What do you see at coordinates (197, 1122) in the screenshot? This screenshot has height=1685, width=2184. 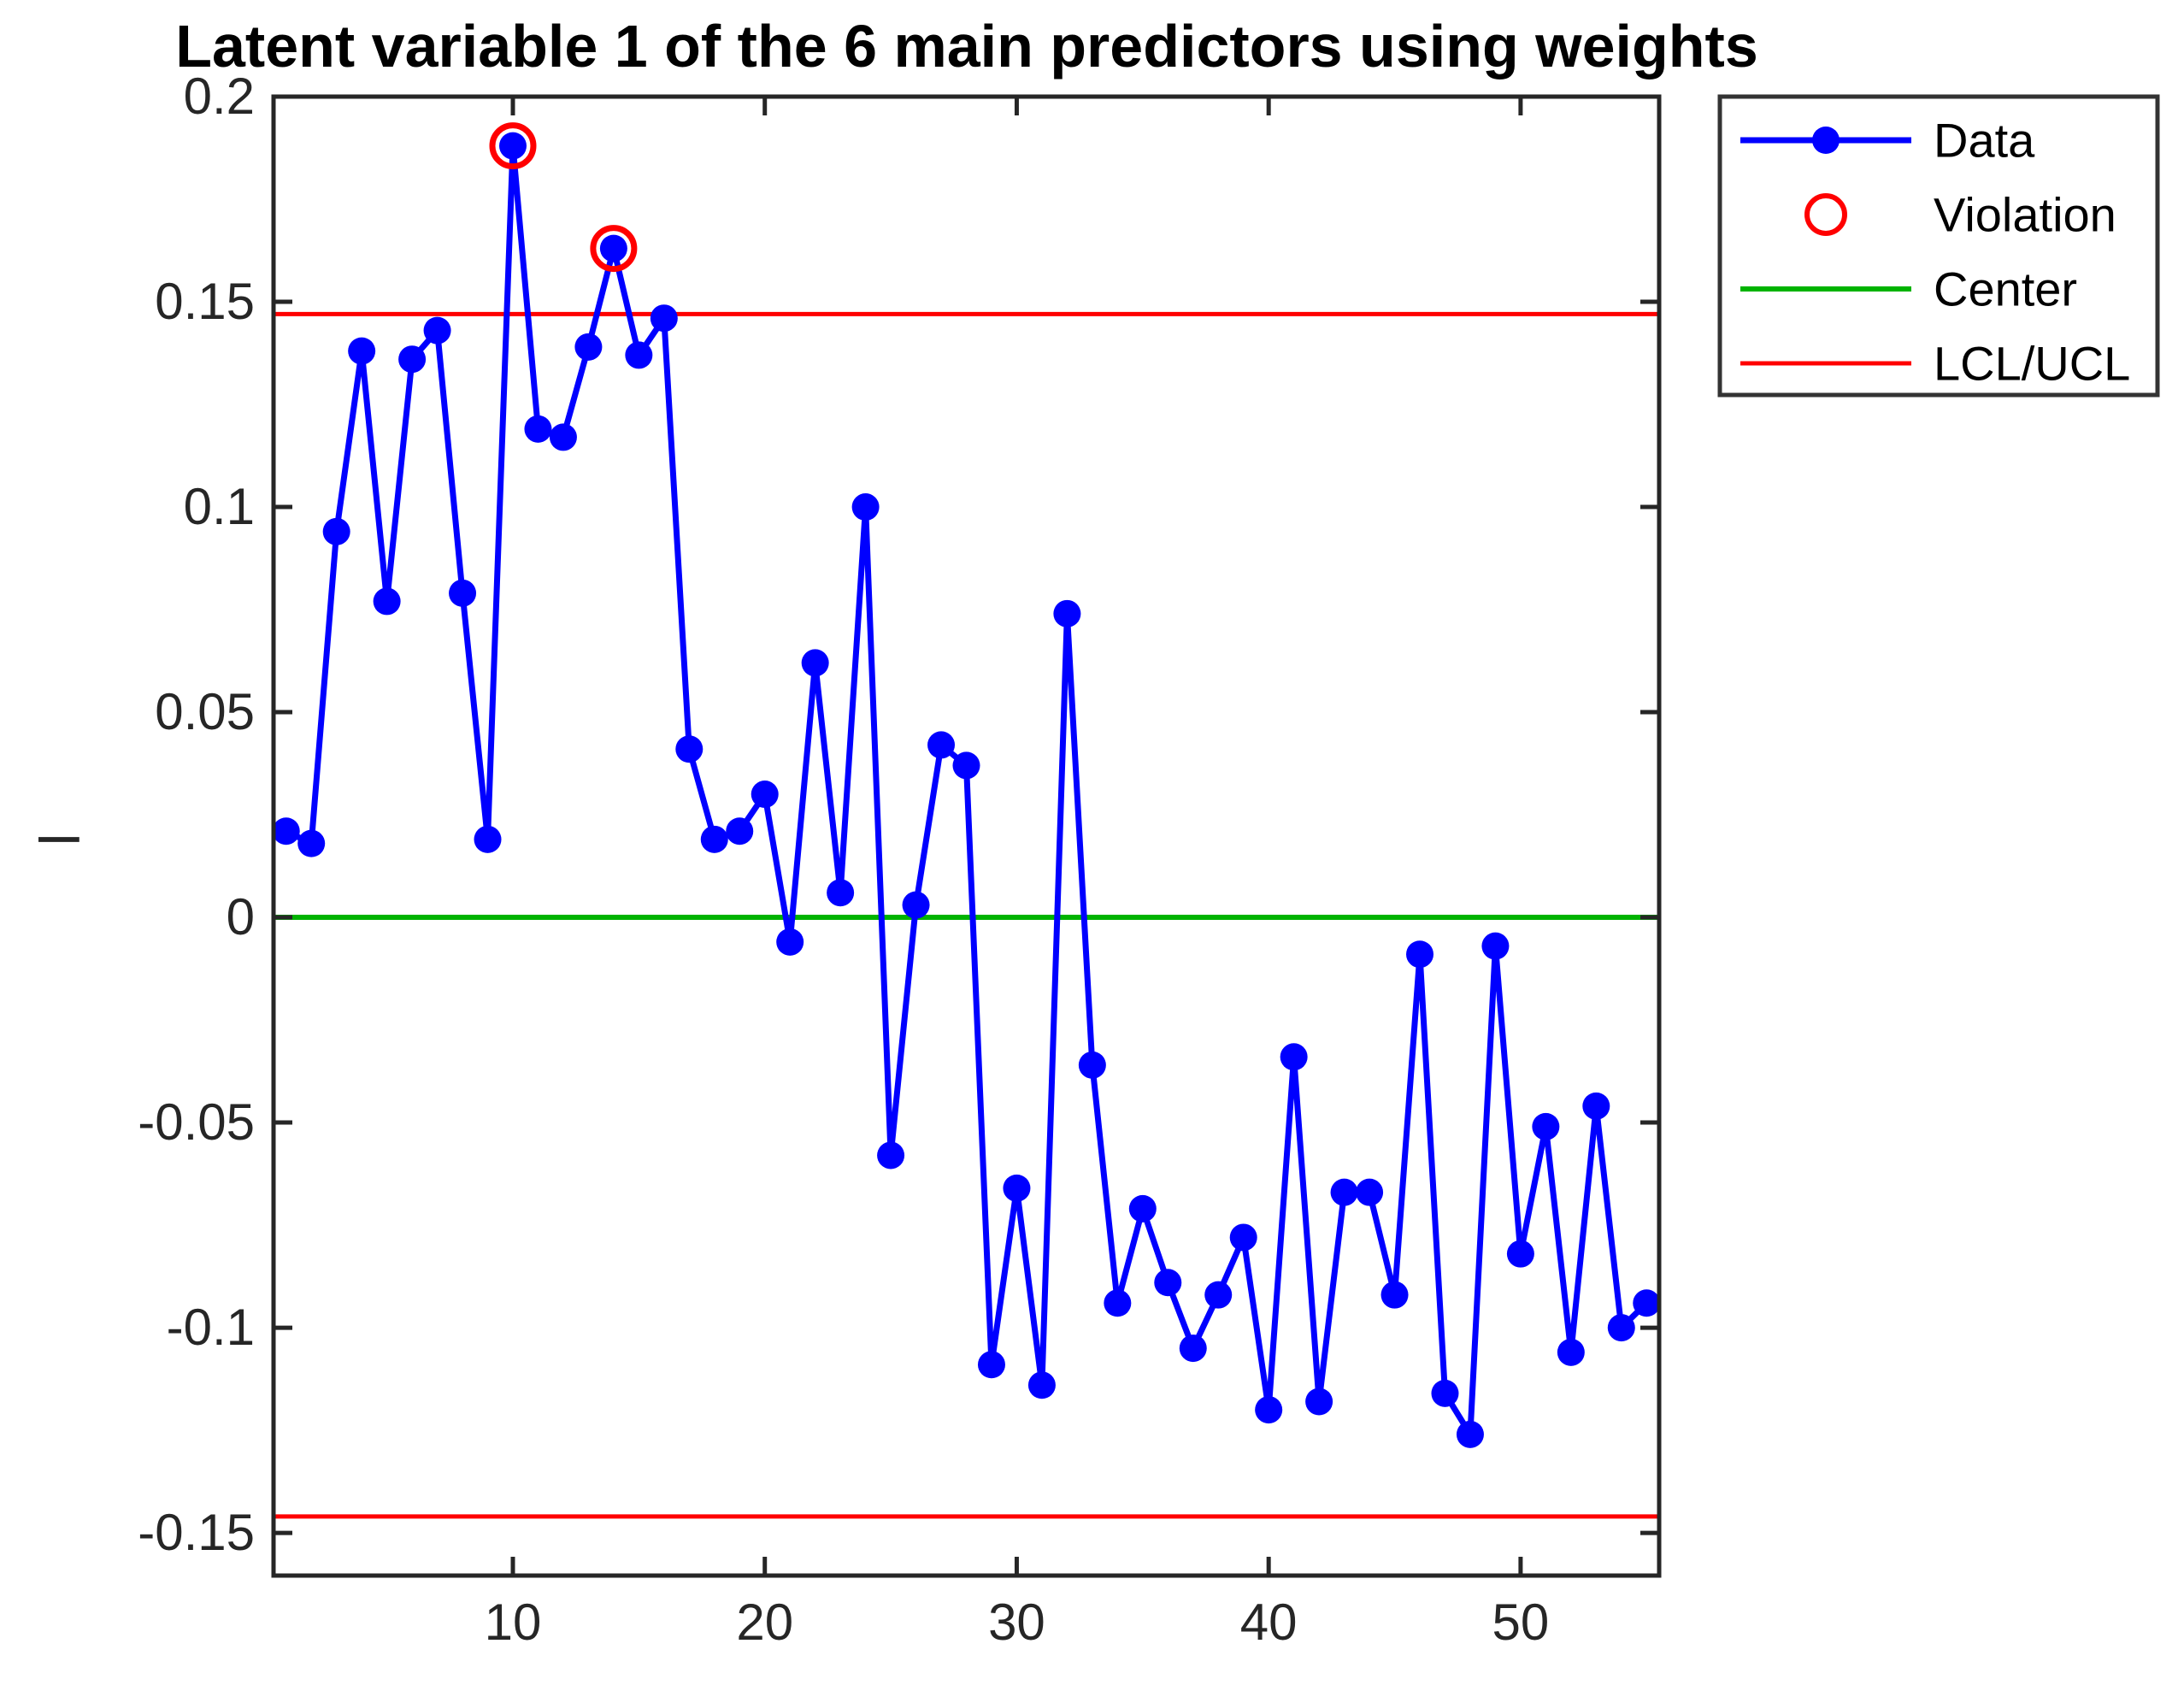 I see `y-tick-label: -0.05` at bounding box center [197, 1122].